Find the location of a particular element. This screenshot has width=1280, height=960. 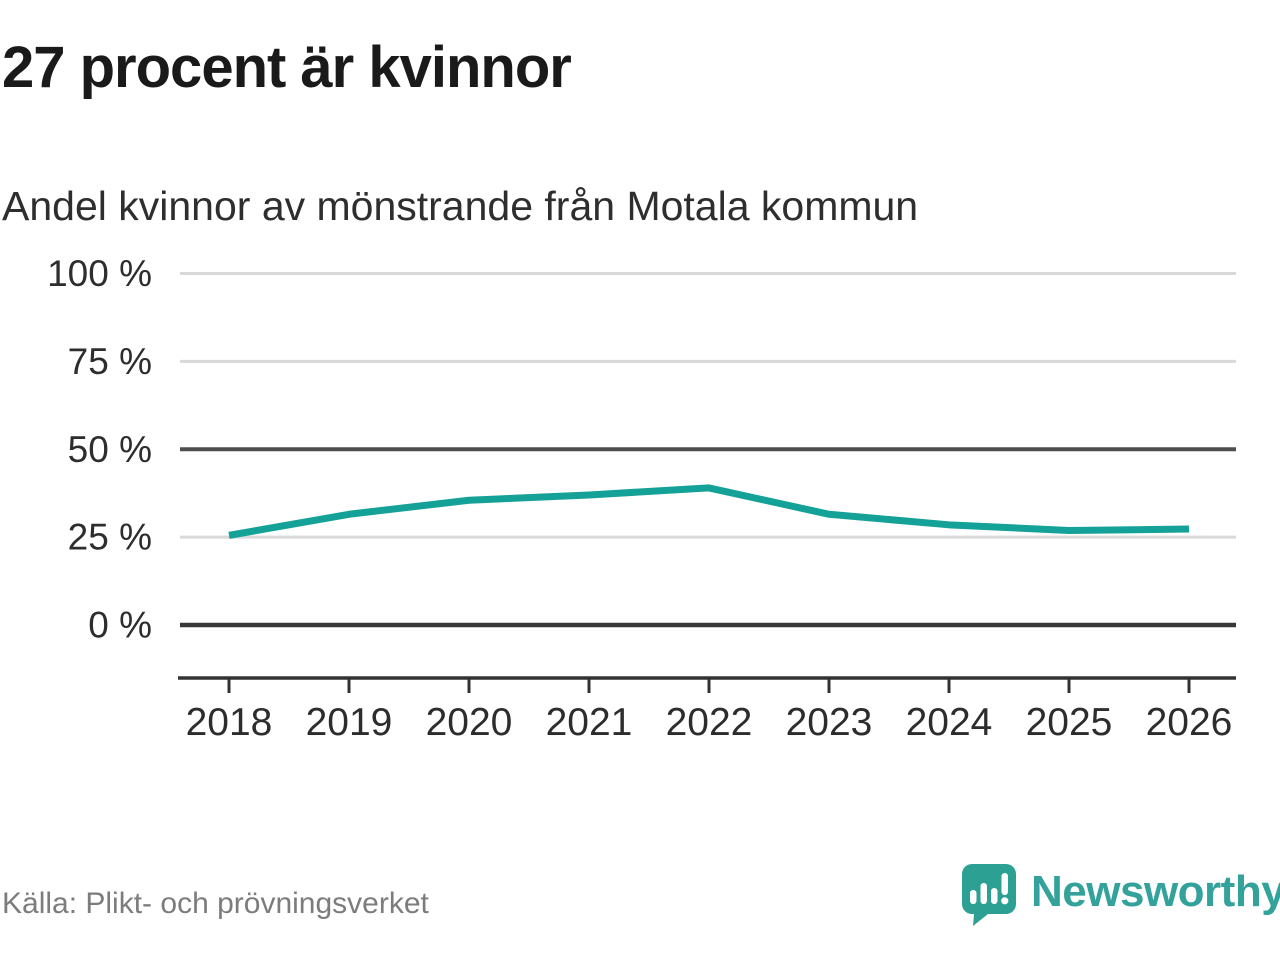

newsworthy-brand-link: Newsworthy is located at coordinates (1120, 895).